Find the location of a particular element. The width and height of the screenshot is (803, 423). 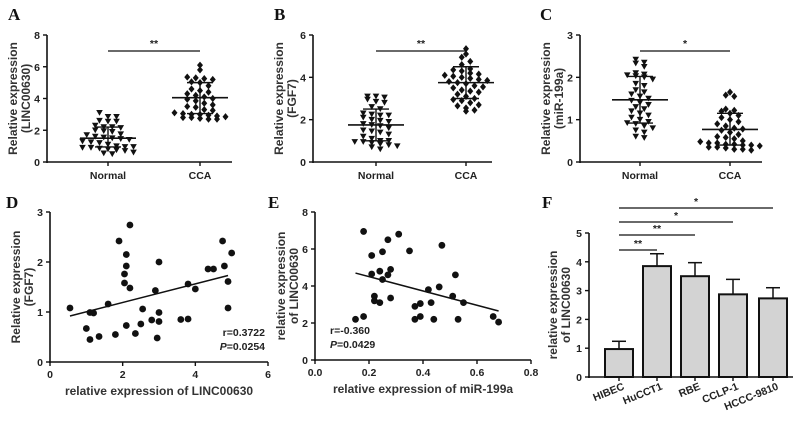

y-tick-label: 5 is located at coordinates (579, 234).